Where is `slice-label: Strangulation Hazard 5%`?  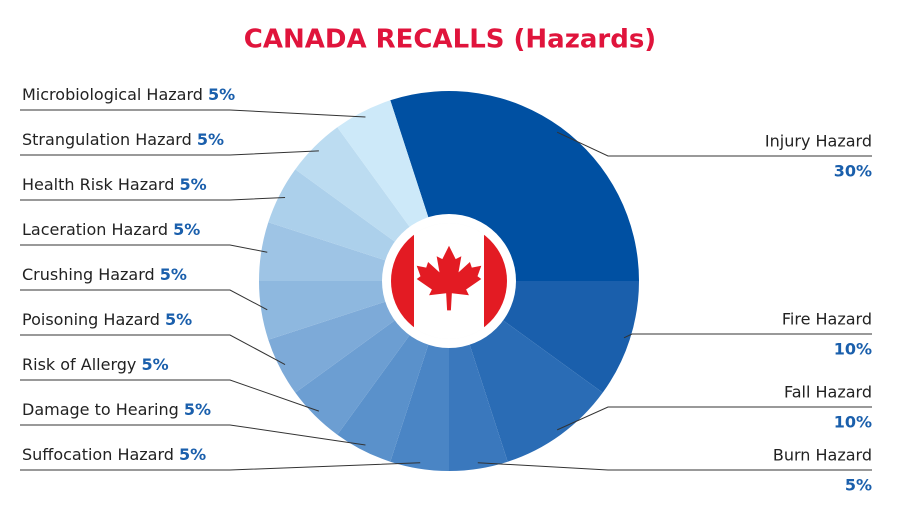 slice-label: Strangulation Hazard 5% is located at coordinates (123, 139).